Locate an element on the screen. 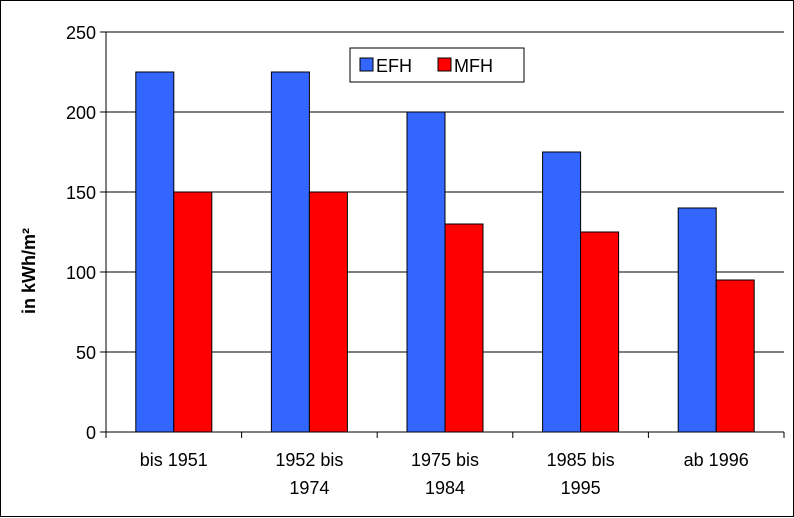  legend-box is located at coordinates (437, 65).